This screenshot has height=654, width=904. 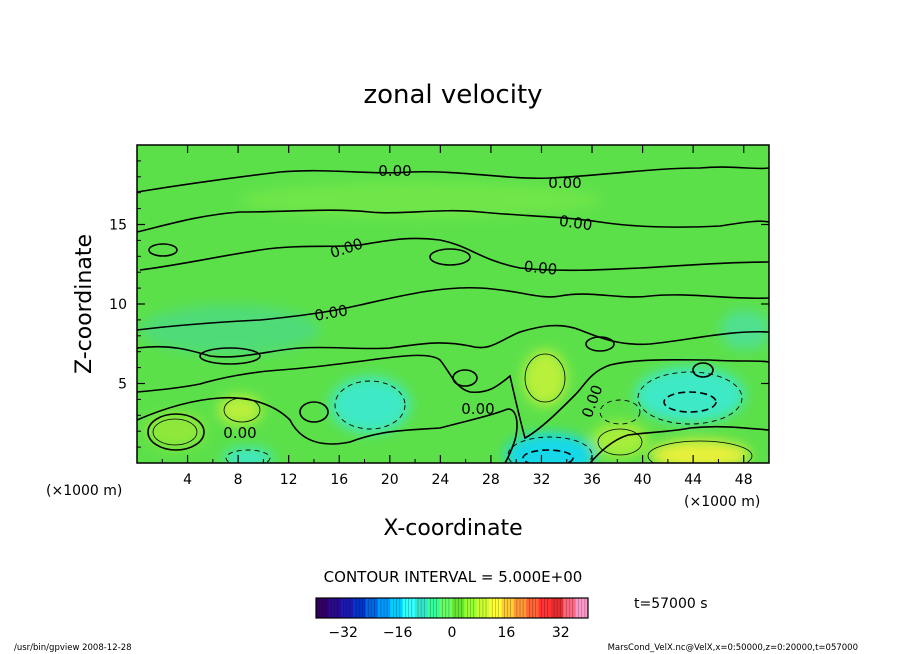 What do you see at coordinates (289, 480) in the screenshot?
I see `x-tick-label: 12` at bounding box center [289, 480].